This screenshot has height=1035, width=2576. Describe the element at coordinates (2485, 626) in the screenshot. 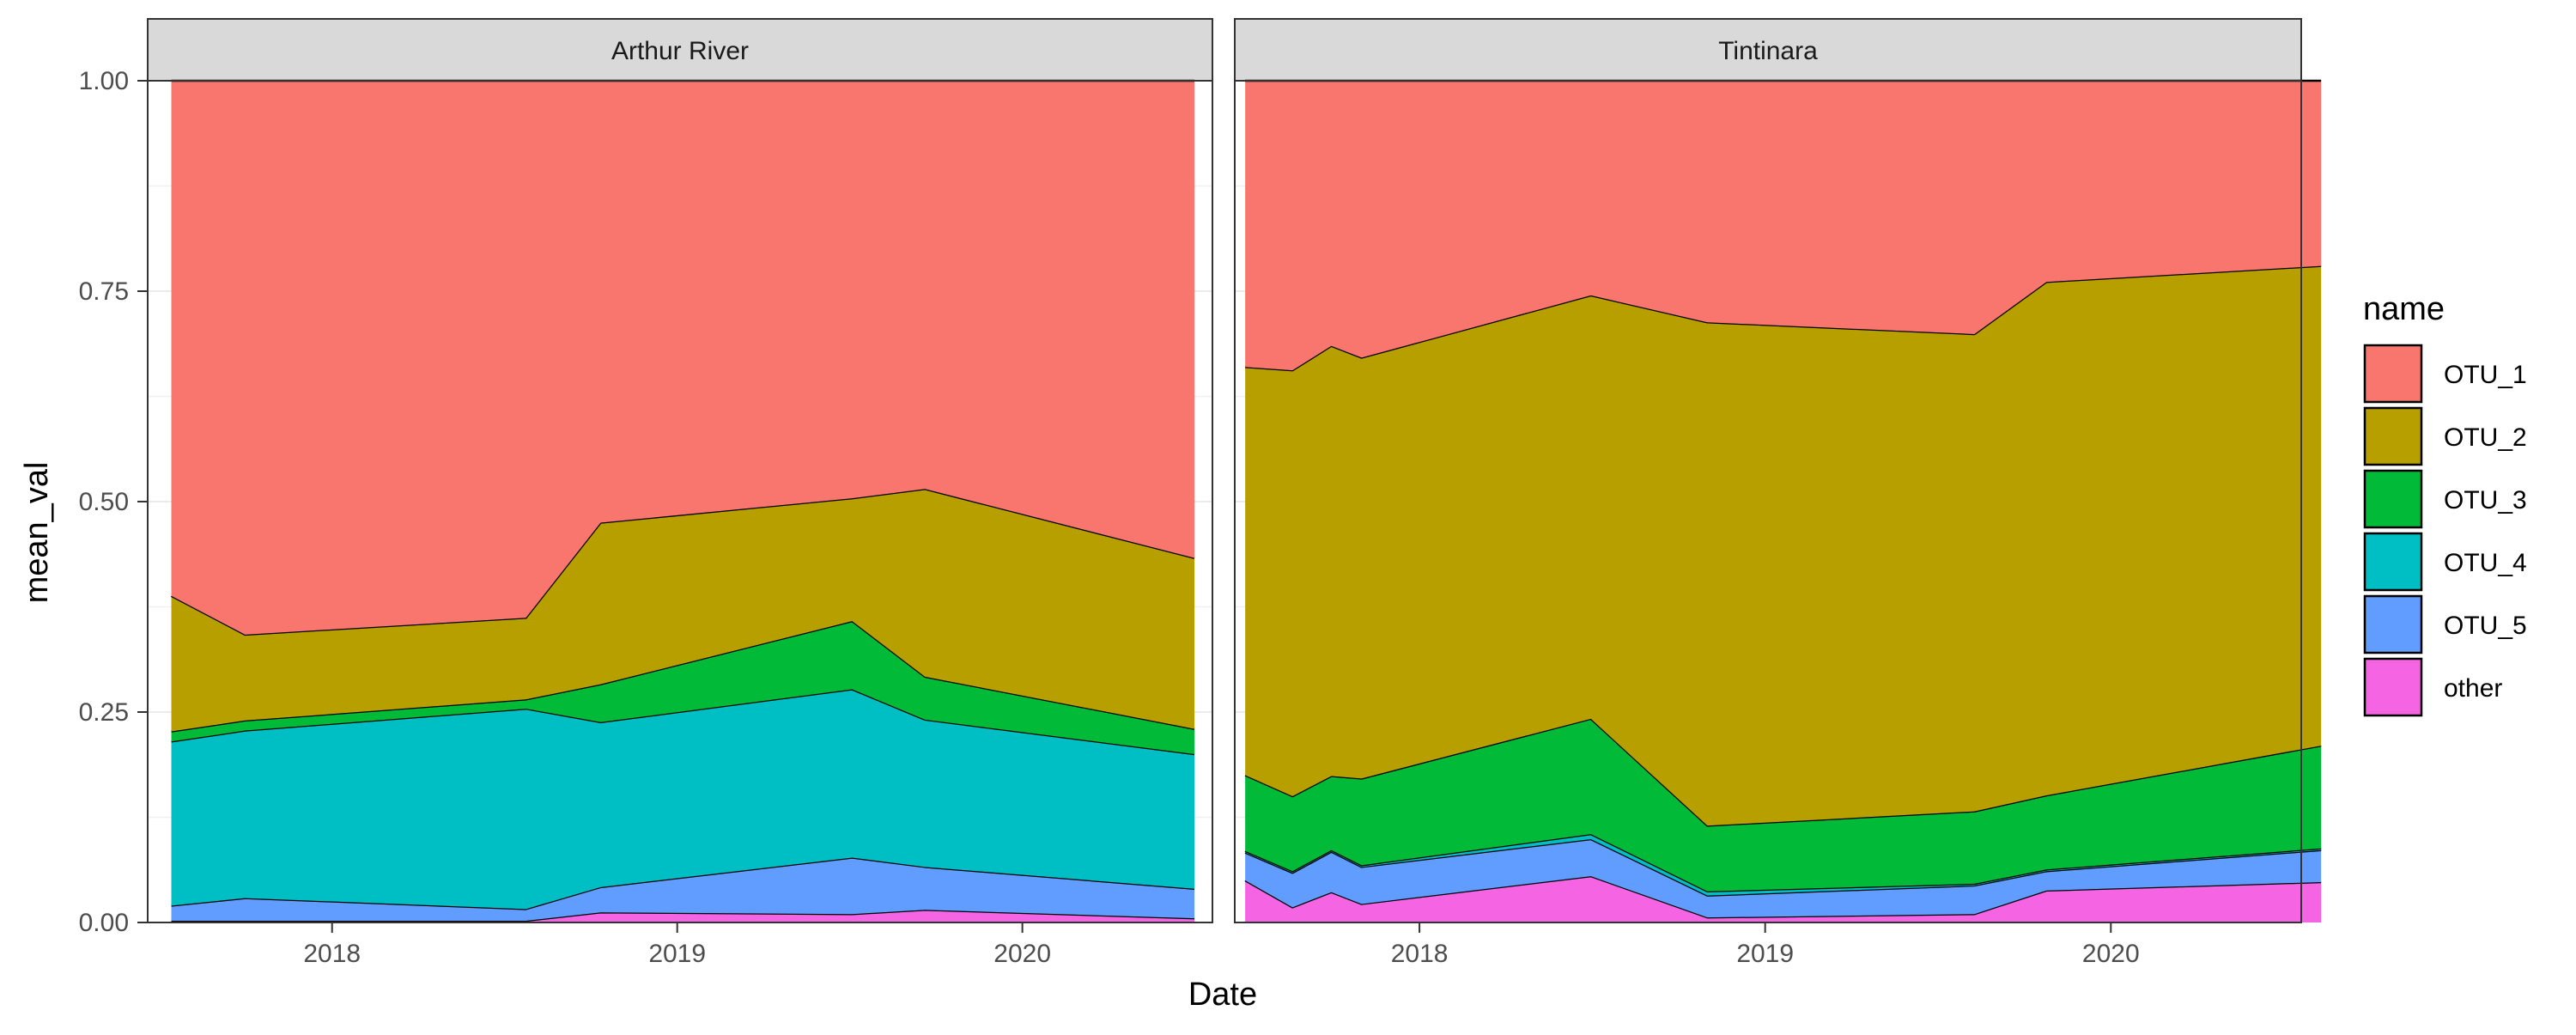

I see `legend-label-otu-5: OTU_5` at that location.